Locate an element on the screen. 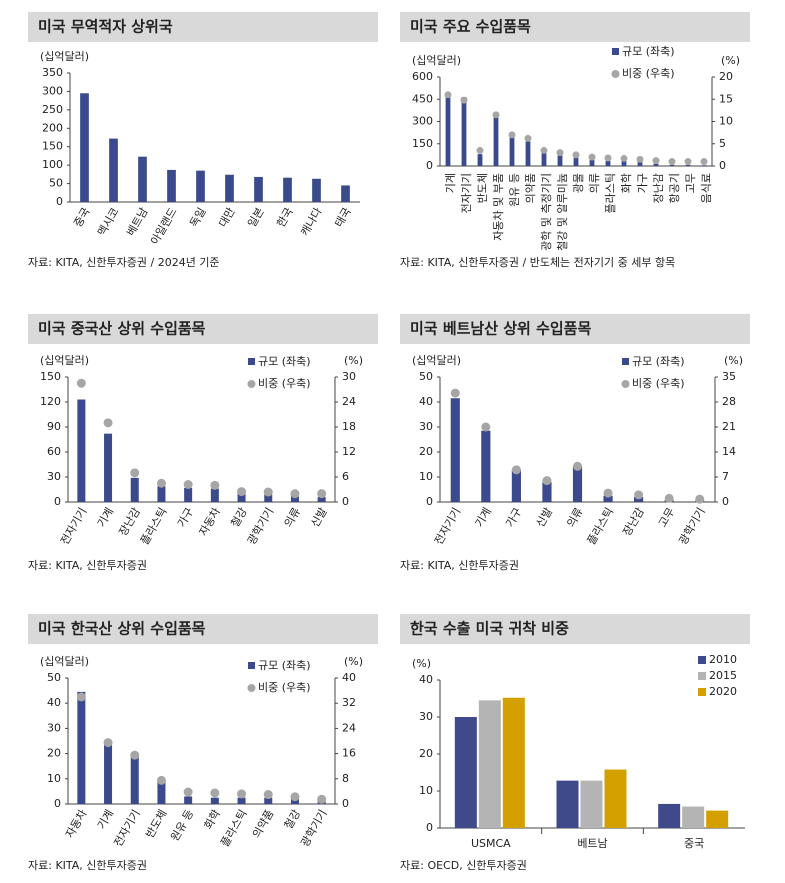 This screenshot has height=883, width=785. x-tick-label: 중국 is located at coordinates (694, 843).